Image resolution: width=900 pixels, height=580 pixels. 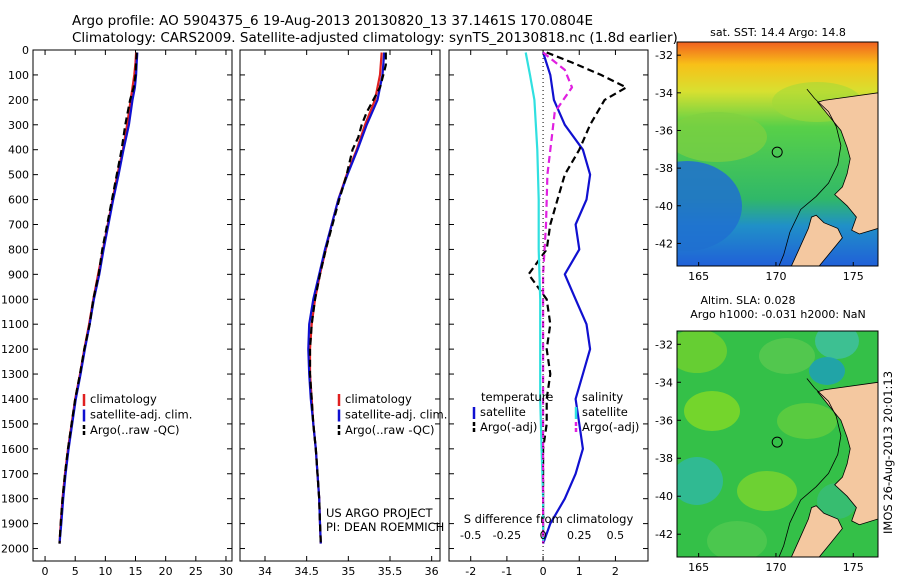 I want to click on x-tick-label: 34, so click(x=265, y=571).